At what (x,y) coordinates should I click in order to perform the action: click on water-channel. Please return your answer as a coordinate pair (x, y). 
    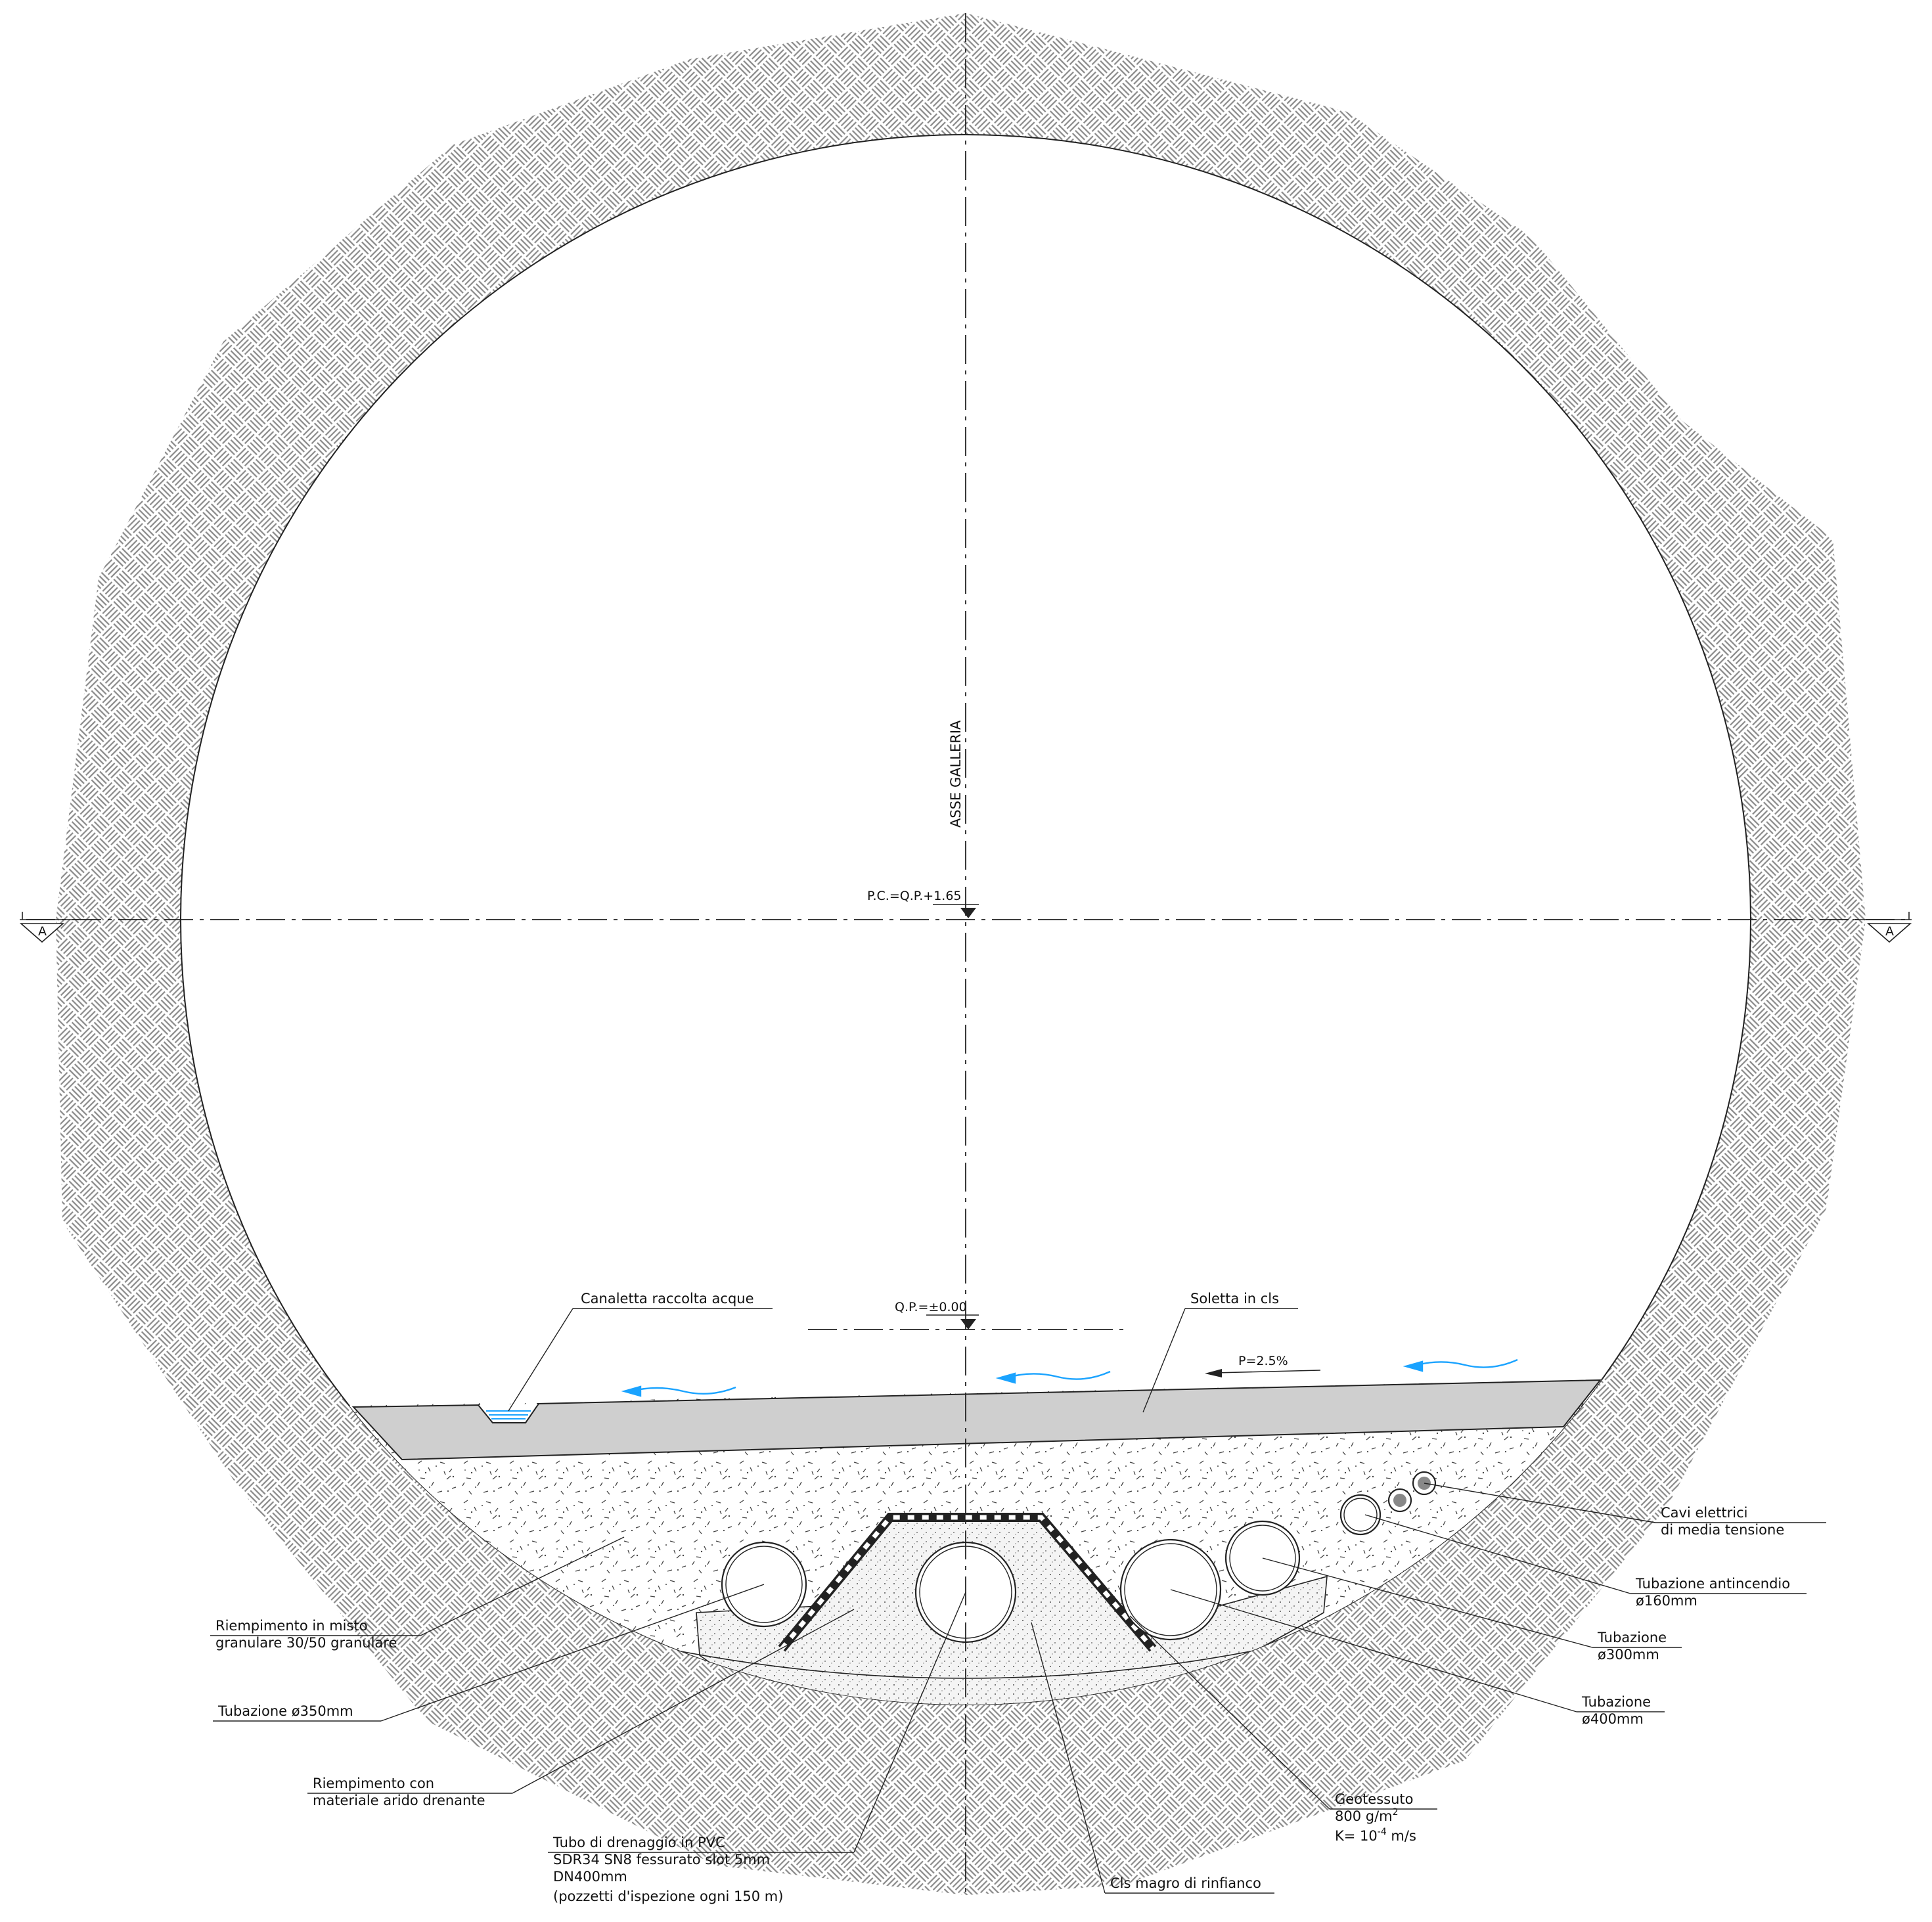
    Looking at the image, I should click on (508, 1413).